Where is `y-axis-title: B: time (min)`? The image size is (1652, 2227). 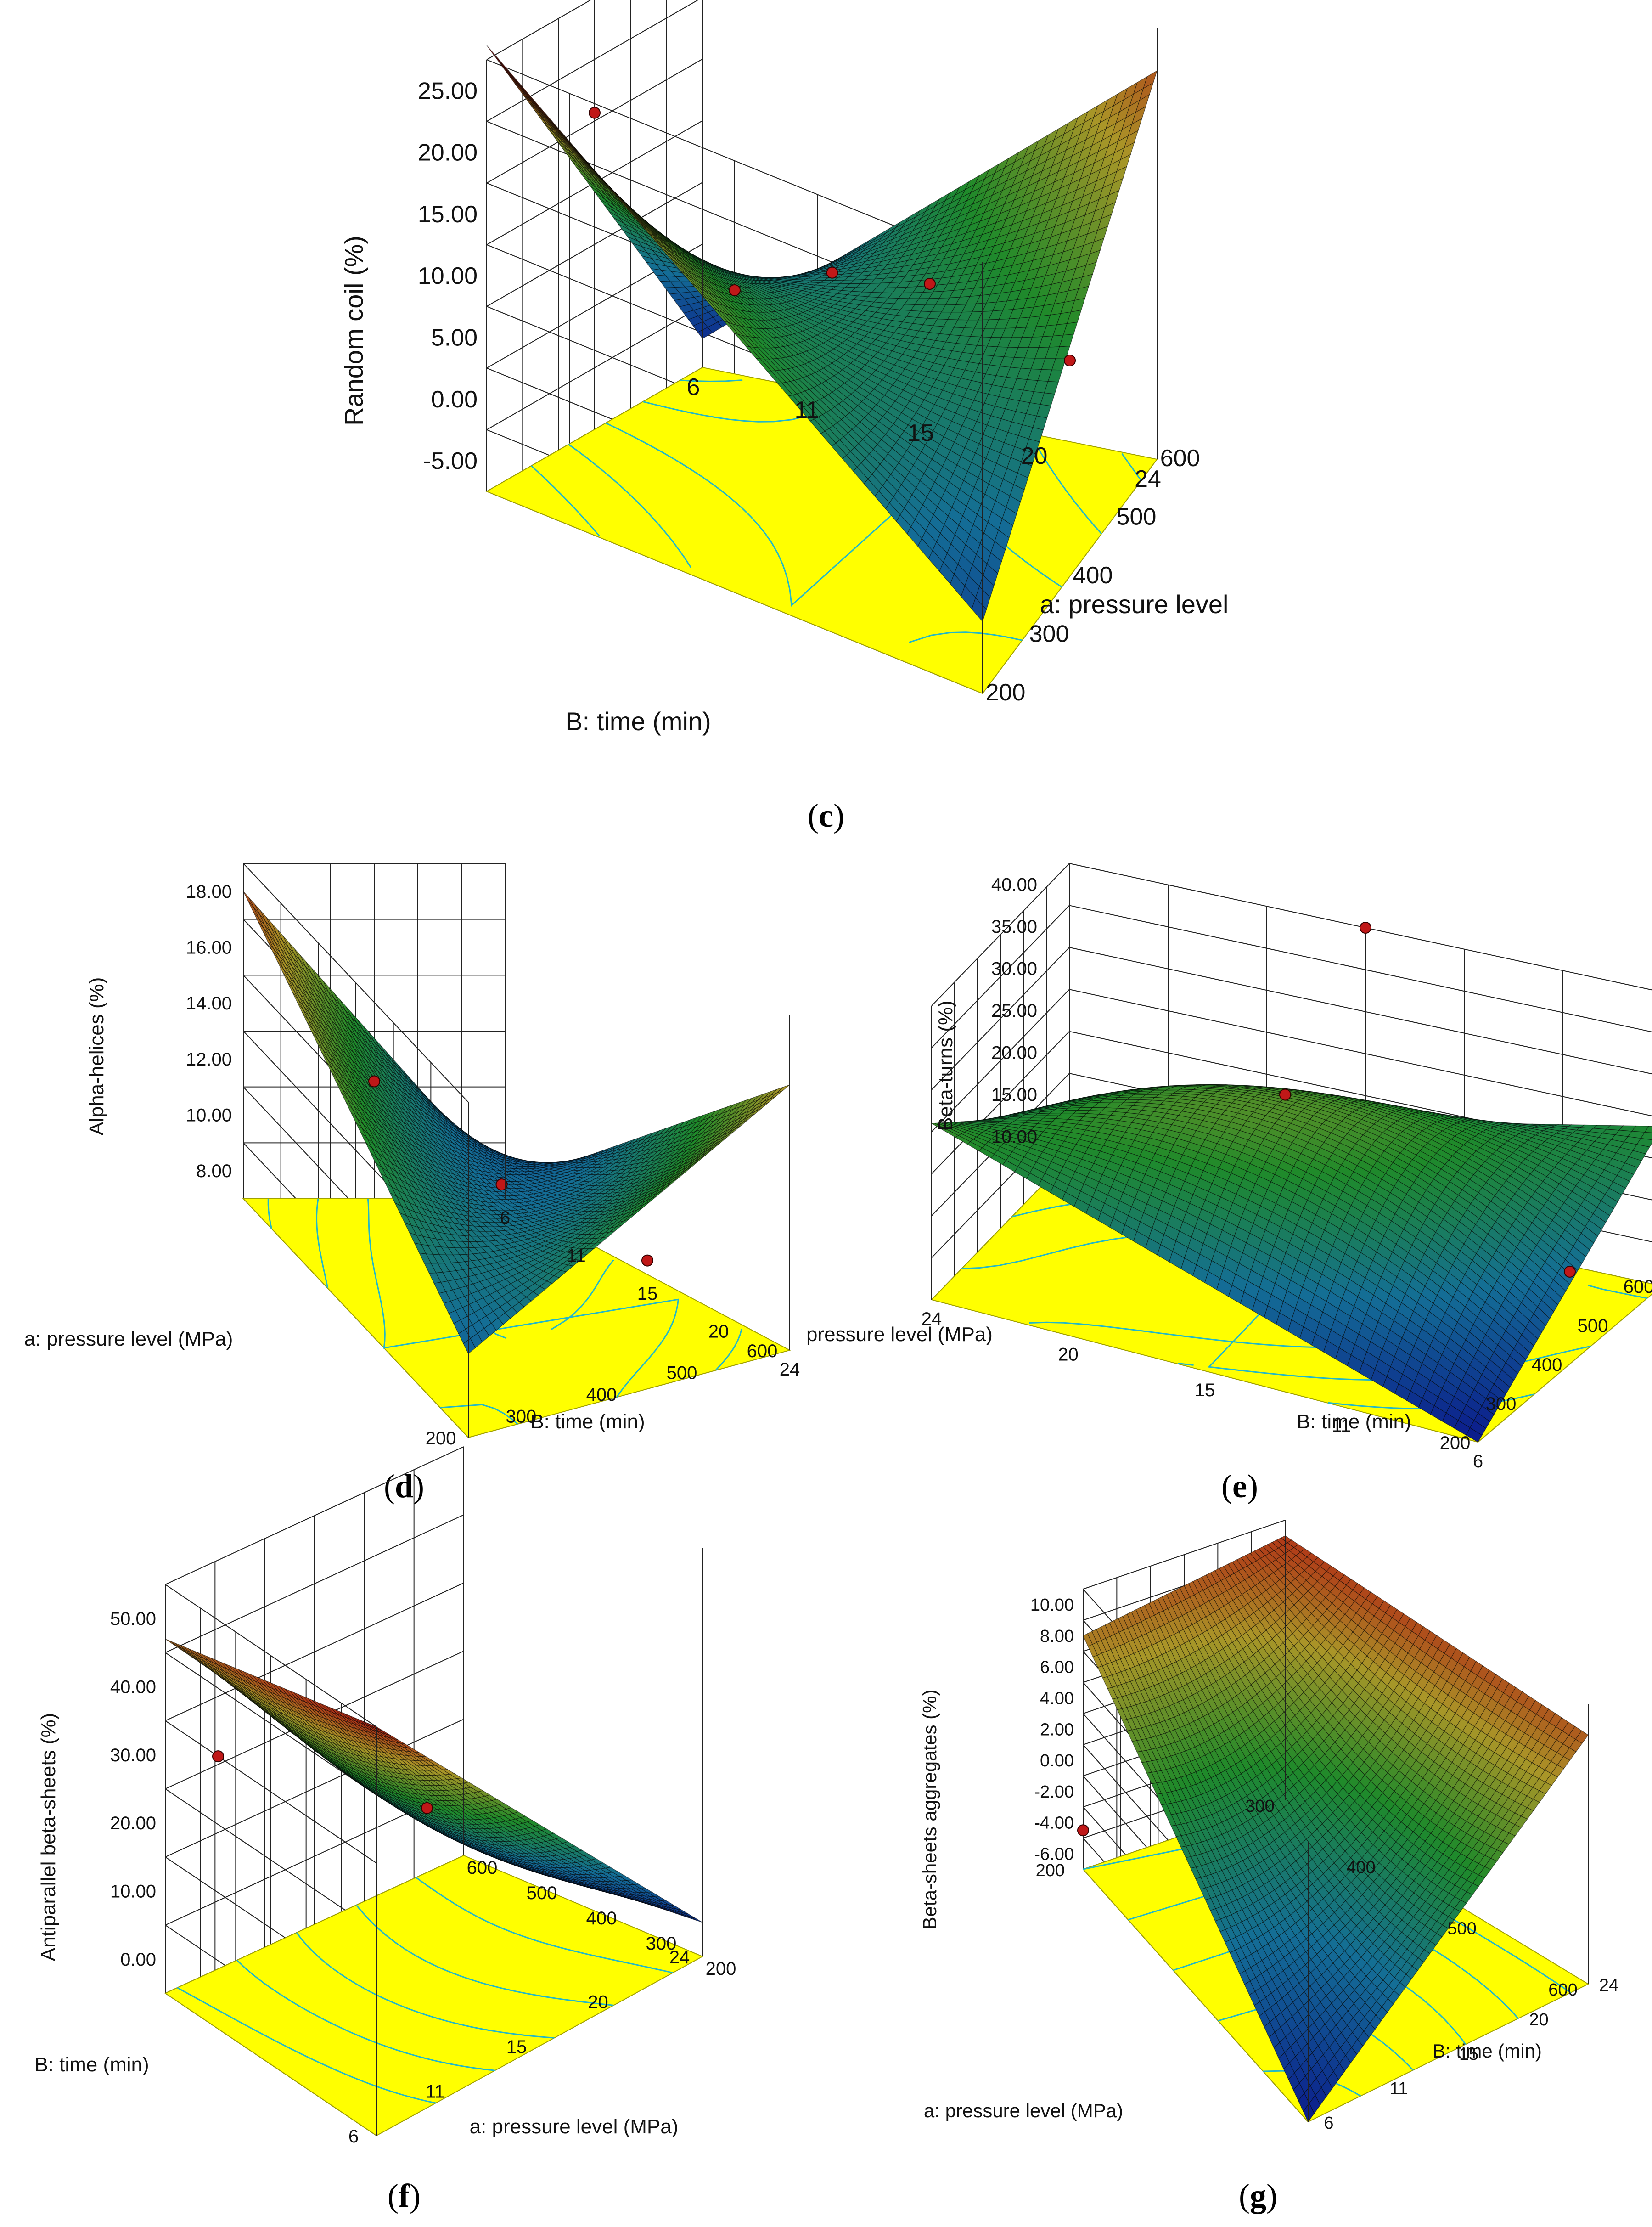 y-axis-title: B: time (min) is located at coordinates (91, 2064).